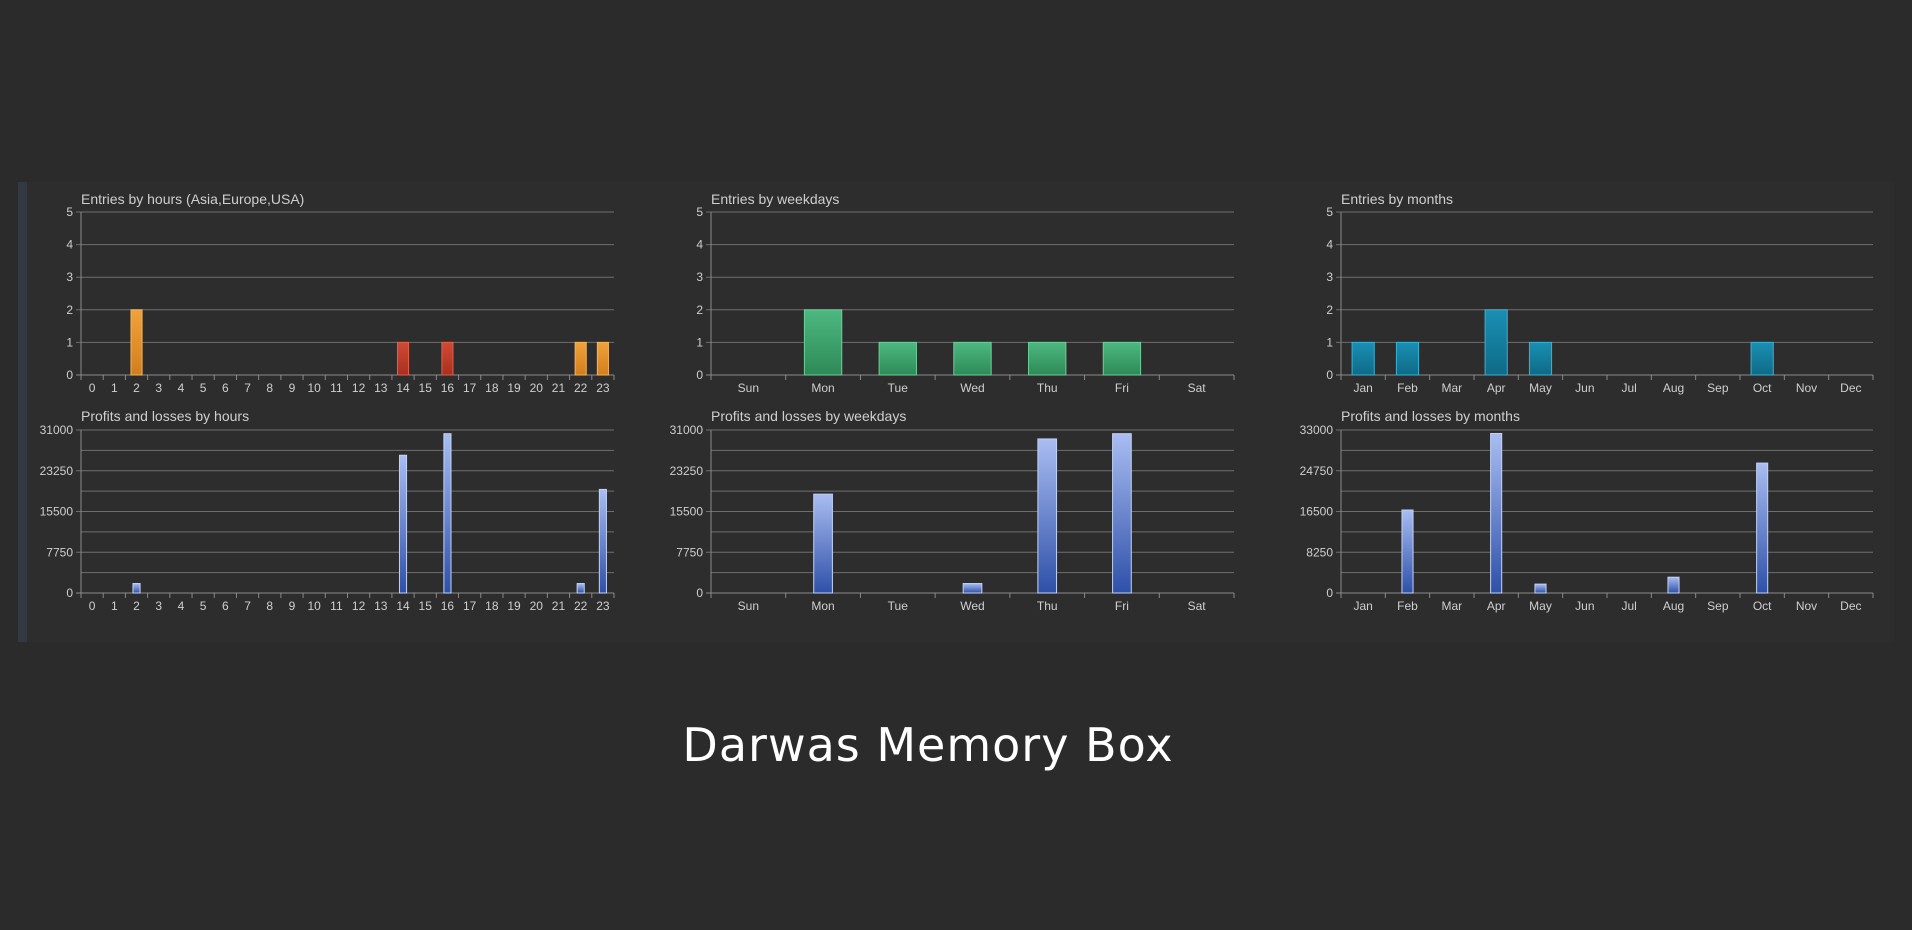  I want to click on pnl-hours-xtick-label: 3, so click(158, 606).